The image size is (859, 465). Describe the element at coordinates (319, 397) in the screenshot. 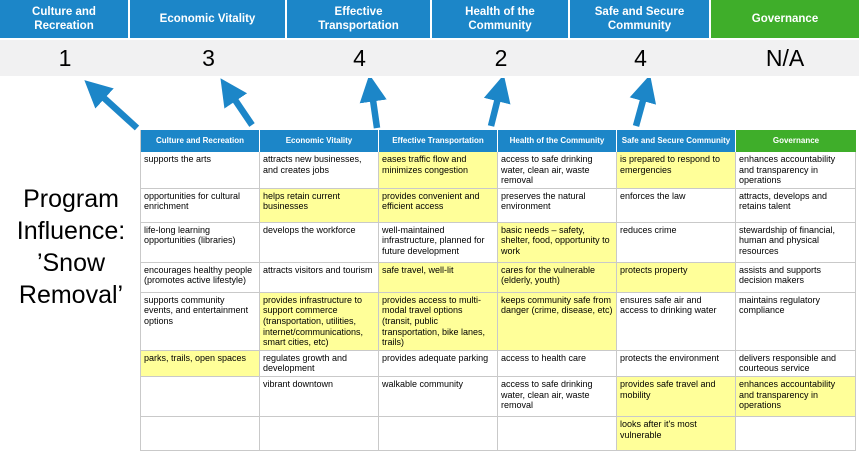

I see `matrix-cell: vibrant downtown` at that location.